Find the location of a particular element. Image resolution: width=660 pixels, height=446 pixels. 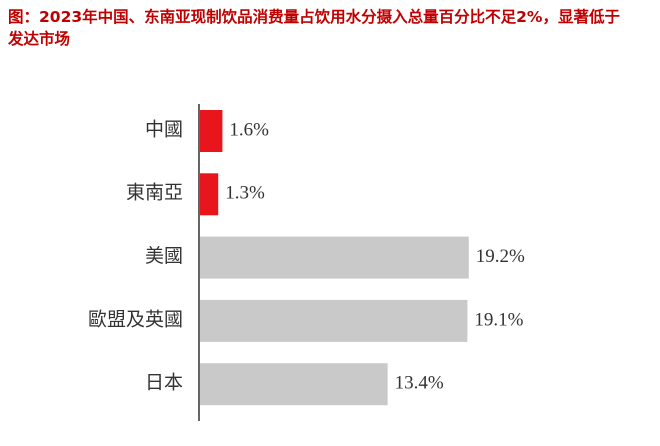

category-label: 東南亞 is located at coordinates (154, 193).